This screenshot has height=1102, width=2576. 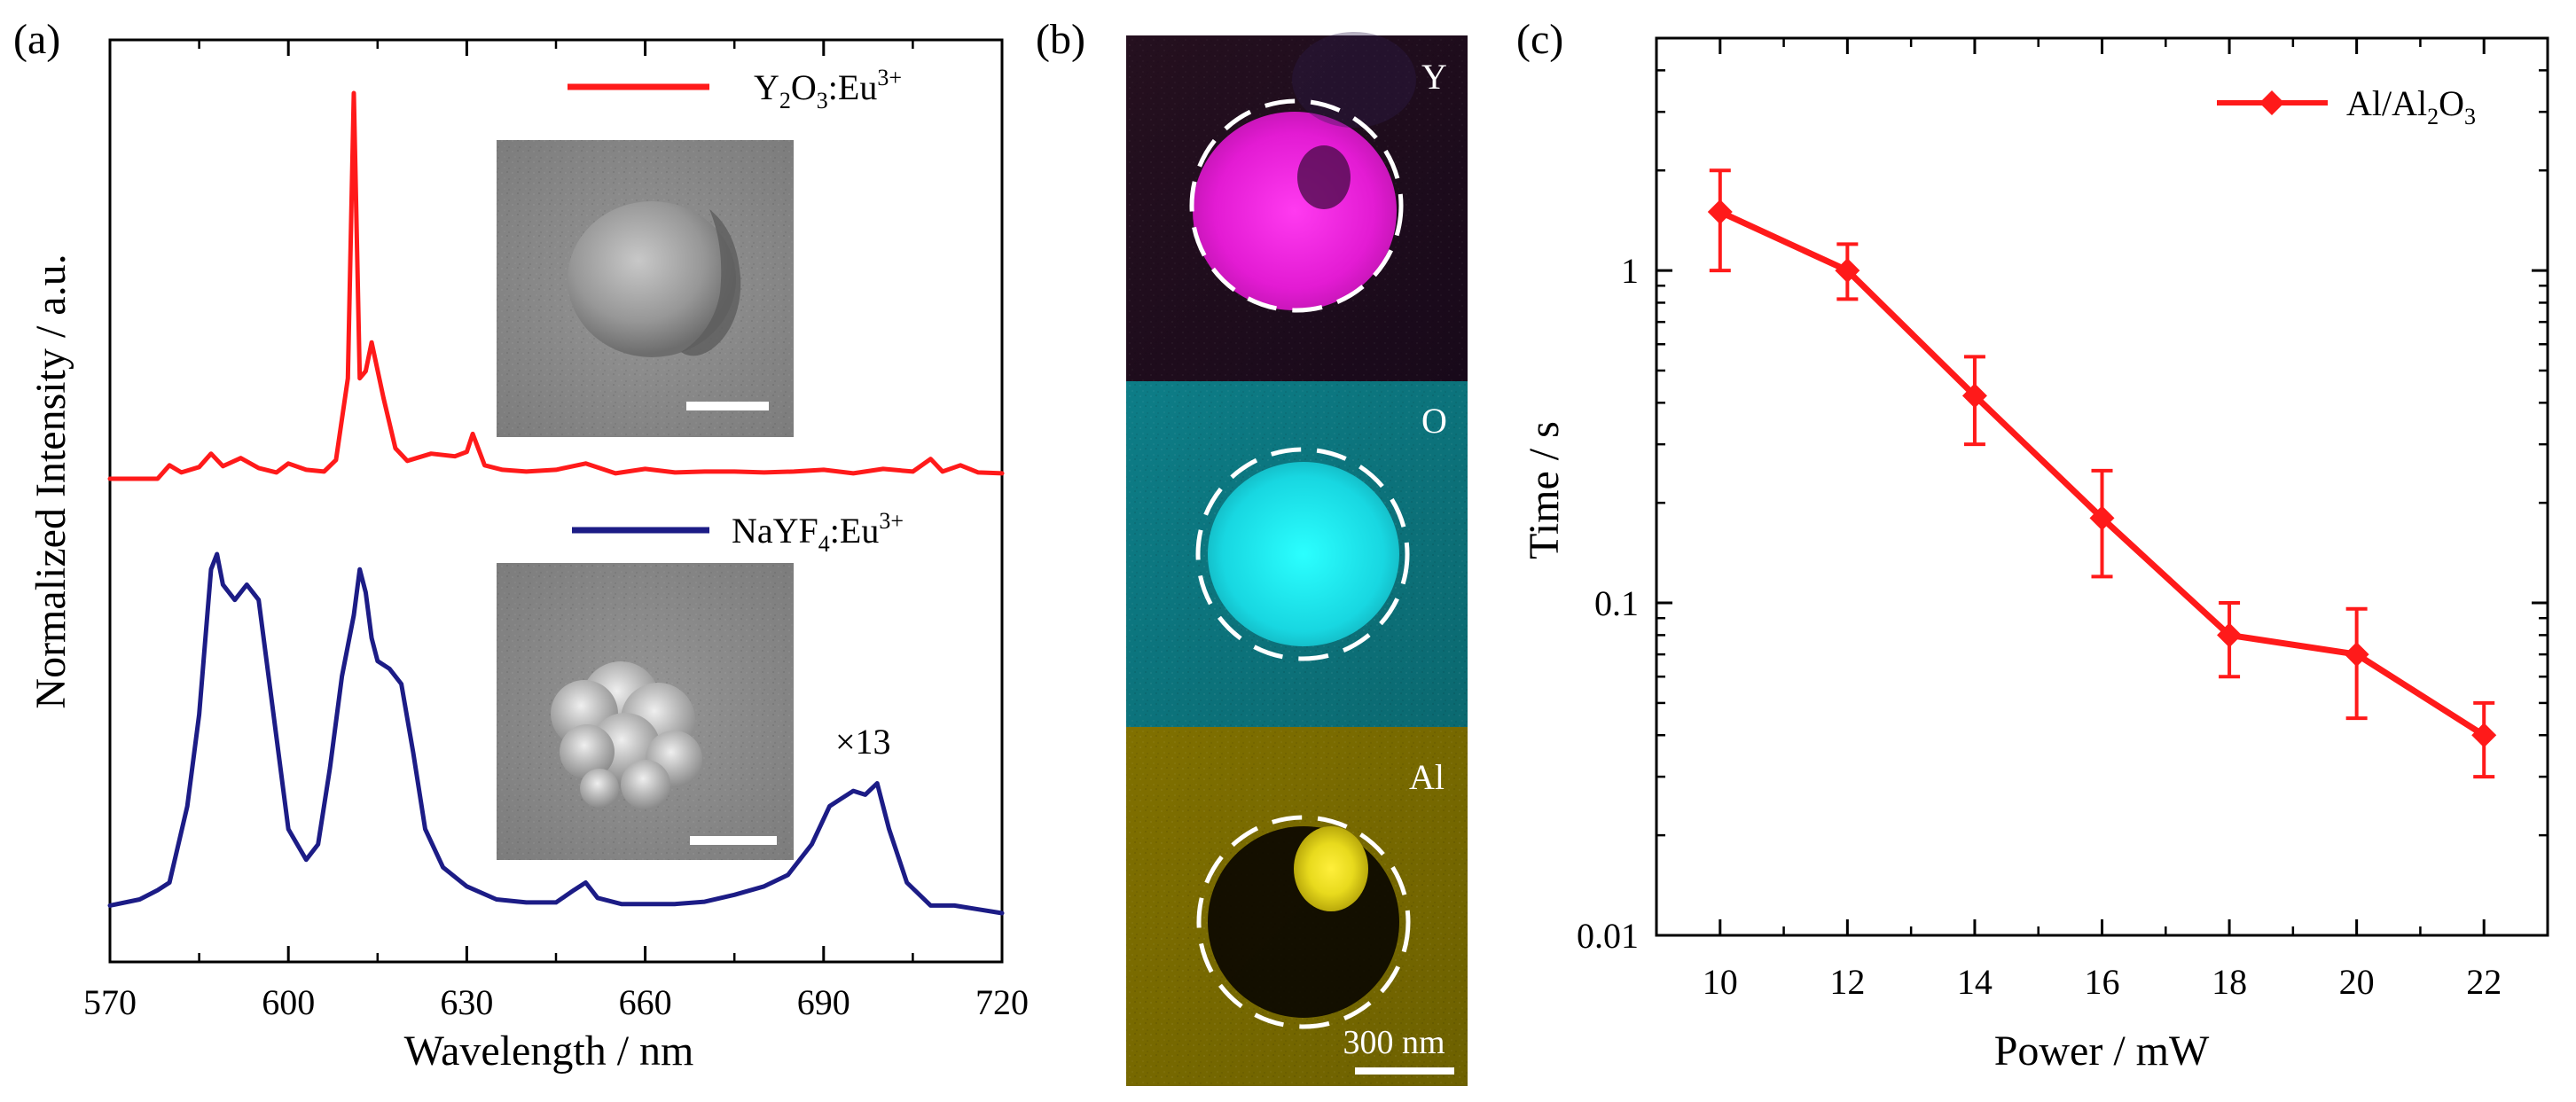 What do you see at coordinates (626, 735) in the screenshot?
I see `sem-particle-bottom` at bounding box center [626, 735].